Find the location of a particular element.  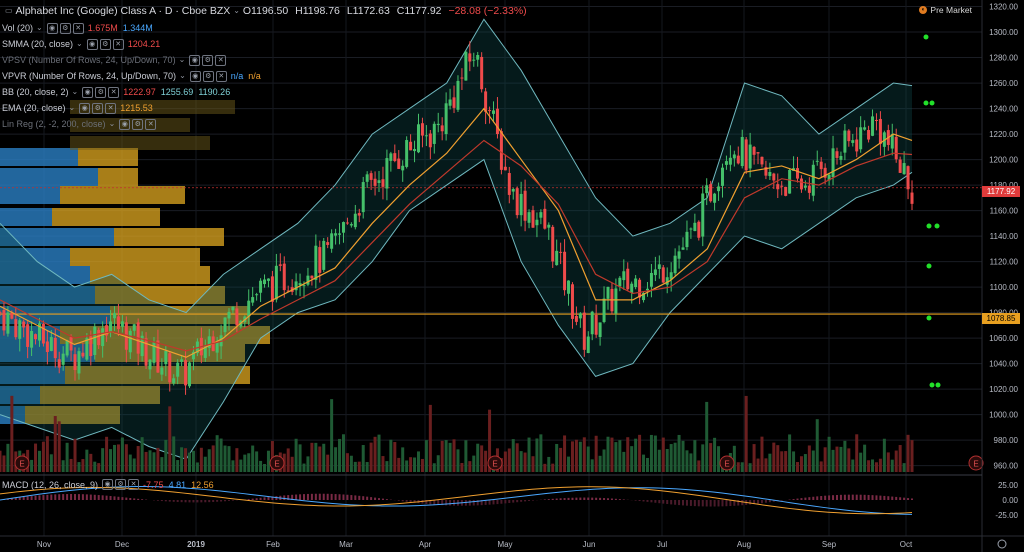

volume-profile-down-bar is located at coordinates (100, 395).